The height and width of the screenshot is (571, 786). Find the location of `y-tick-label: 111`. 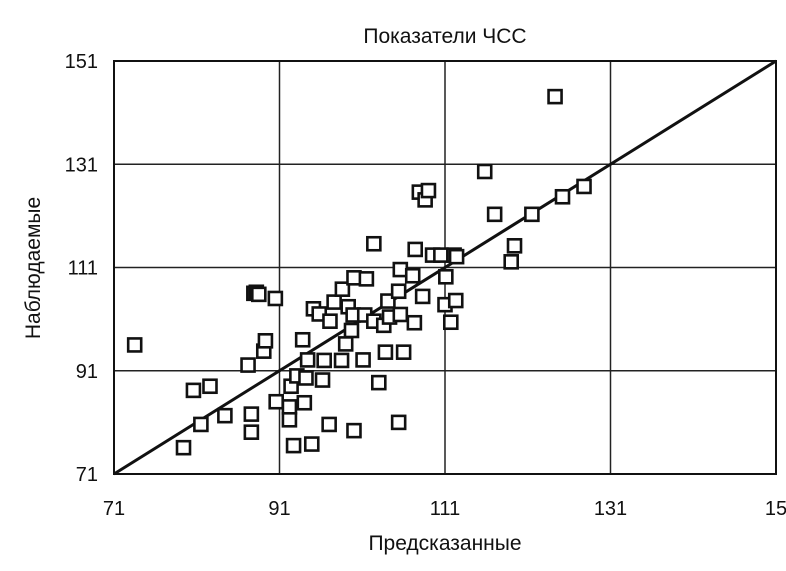

y-tick-label: 111 is located at coordinates (83, 269).